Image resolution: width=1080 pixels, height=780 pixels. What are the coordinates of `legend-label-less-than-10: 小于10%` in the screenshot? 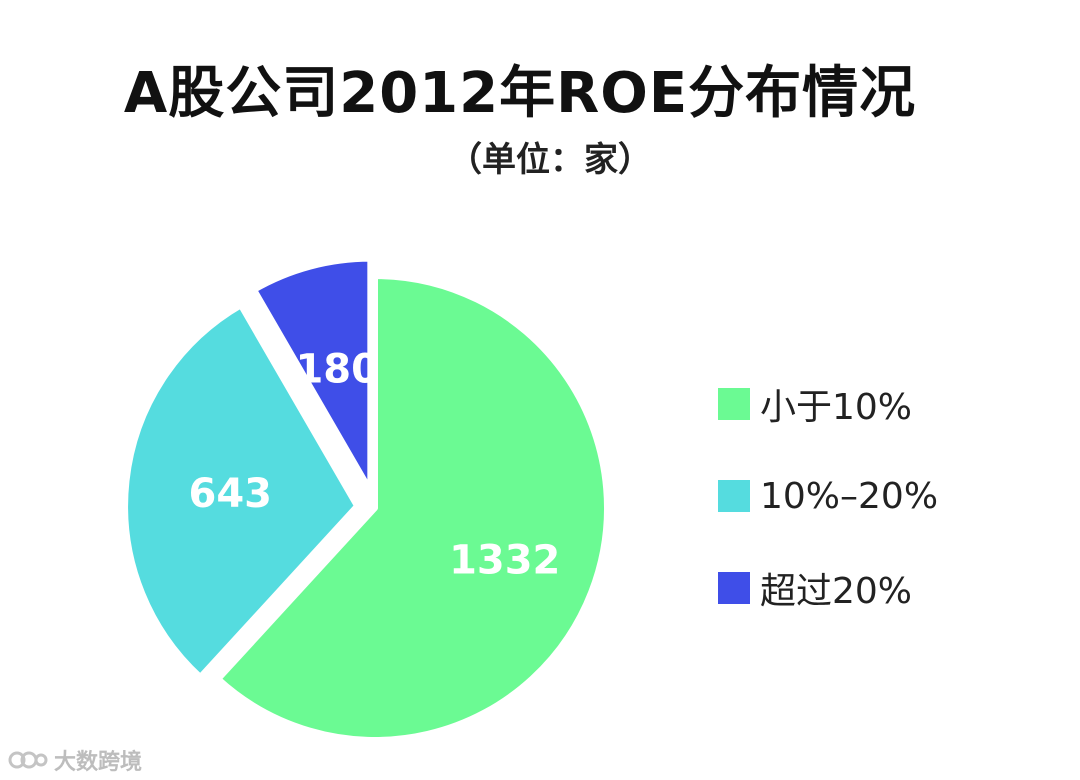 It's located at (836, 407).